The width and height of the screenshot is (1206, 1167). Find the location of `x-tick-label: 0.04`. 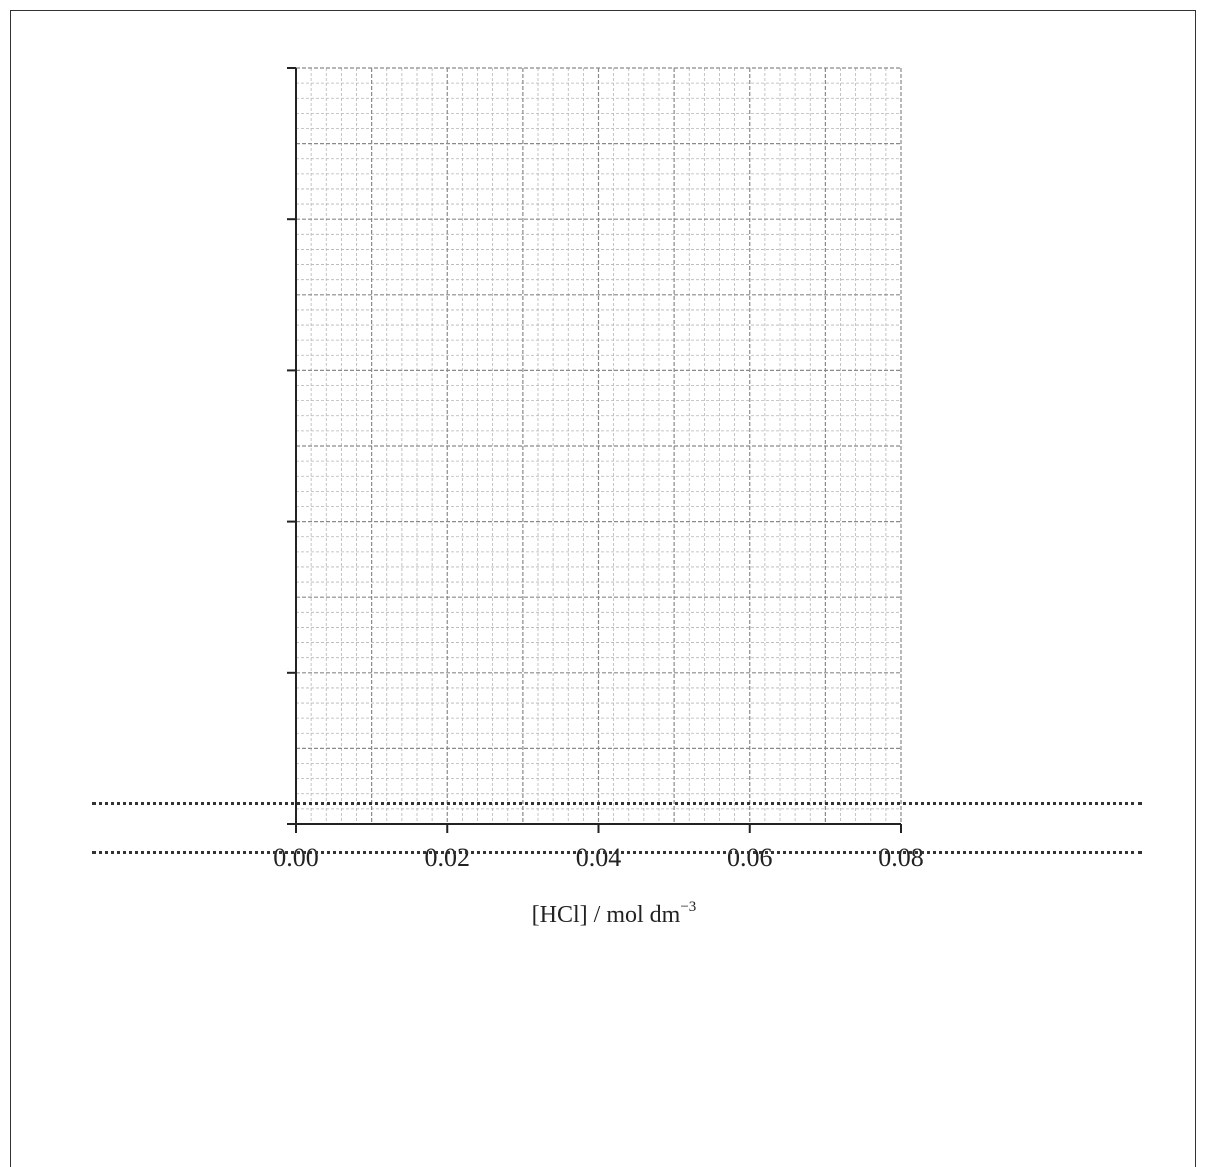

x-tick-label: 0.04 is located at coordinates (599, 857).